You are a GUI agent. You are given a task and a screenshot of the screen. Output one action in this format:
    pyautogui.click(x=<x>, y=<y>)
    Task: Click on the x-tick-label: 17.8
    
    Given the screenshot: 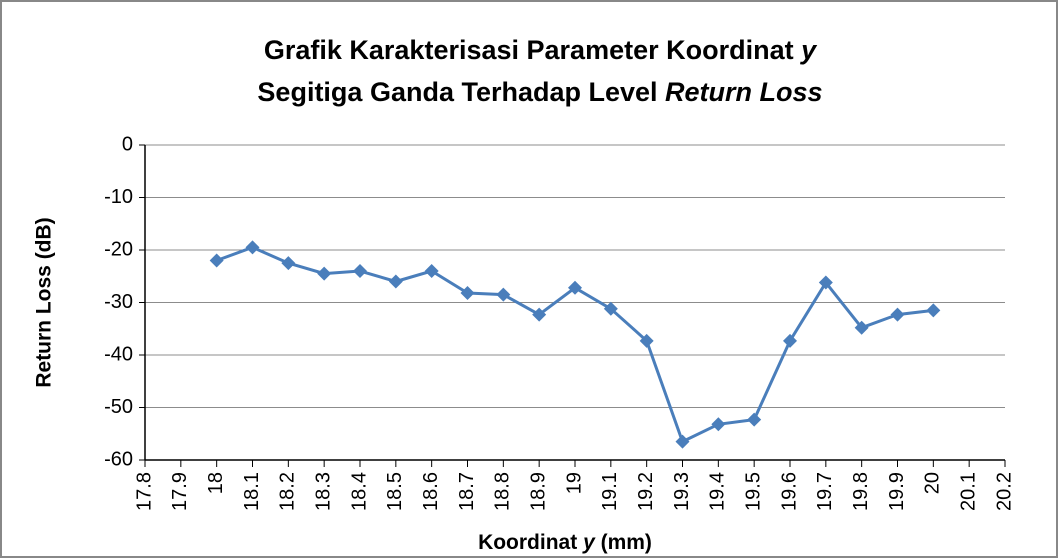 What is the action you would take?
    pyautogui.click(x=144, y=491)
    